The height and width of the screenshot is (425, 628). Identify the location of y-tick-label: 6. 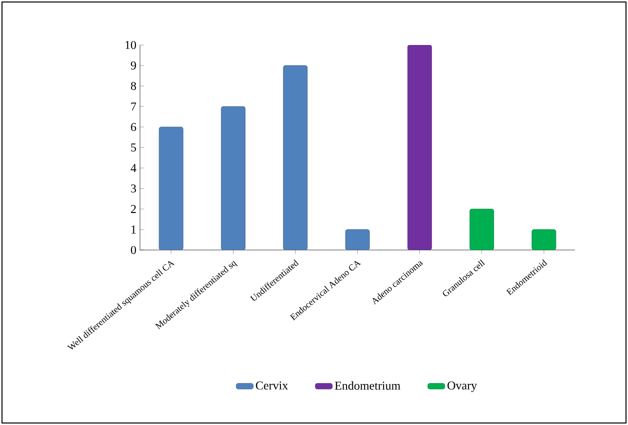
(133, 127).